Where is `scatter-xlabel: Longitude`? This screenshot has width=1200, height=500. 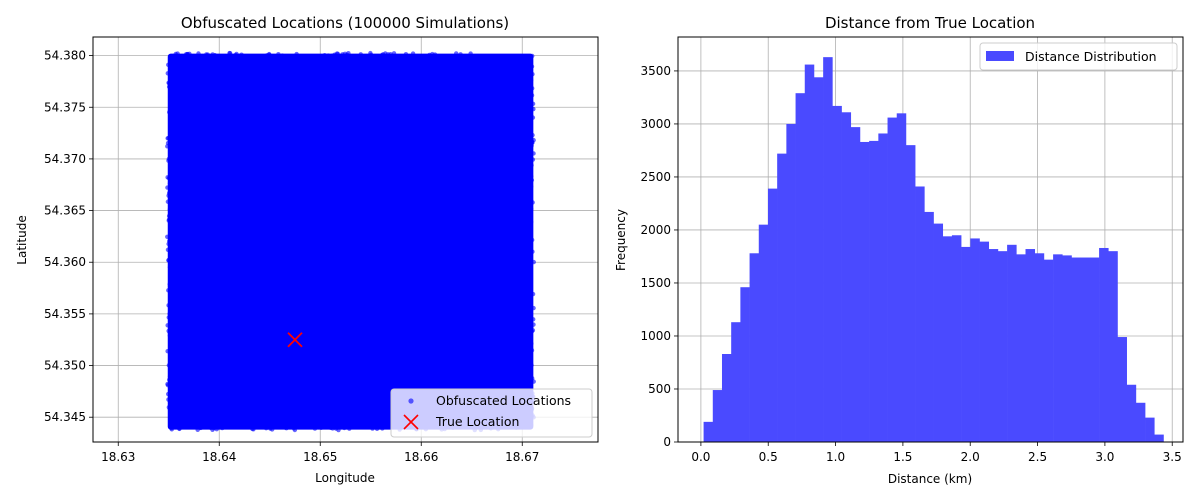 scatter-xlabel: Longitude is located at coordinates (345, 478).